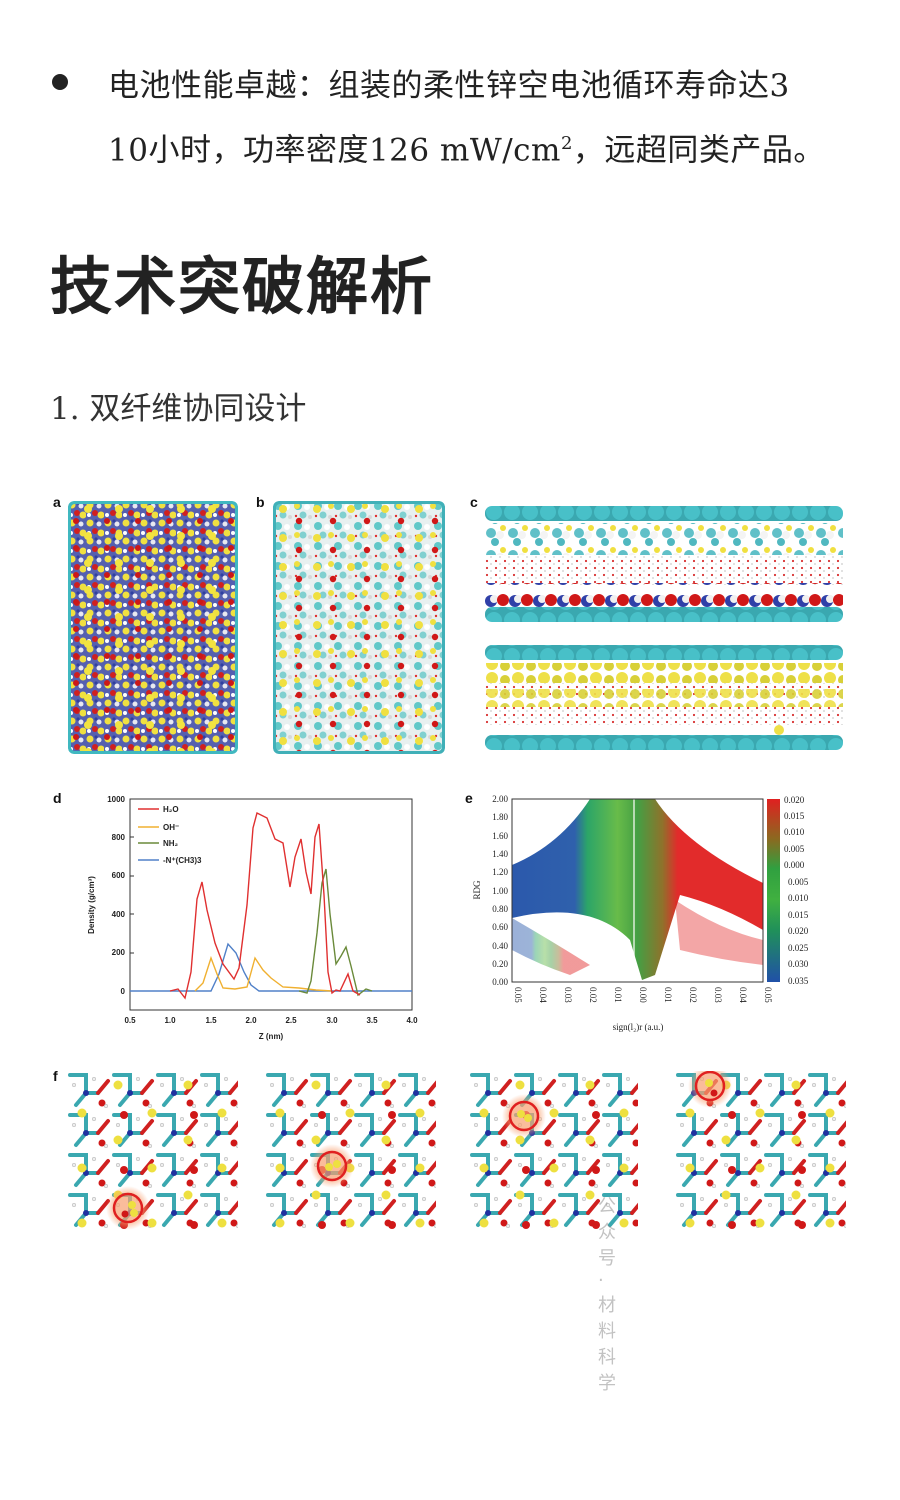 This screenshot has height=1500, width=900. Describe the element at coordinates (178, 409) in the screenshot. I see `subsection-title: 1. 双纤维协同设计` at that location.